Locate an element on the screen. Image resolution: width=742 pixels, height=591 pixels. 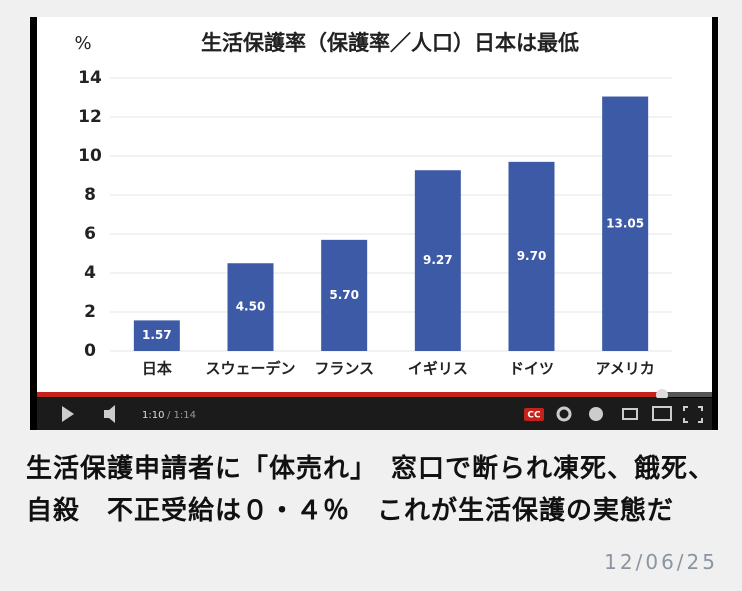
chart-title: 生活保護率（保護率／人口）日本は最低 is located at coordinates (390, 43).